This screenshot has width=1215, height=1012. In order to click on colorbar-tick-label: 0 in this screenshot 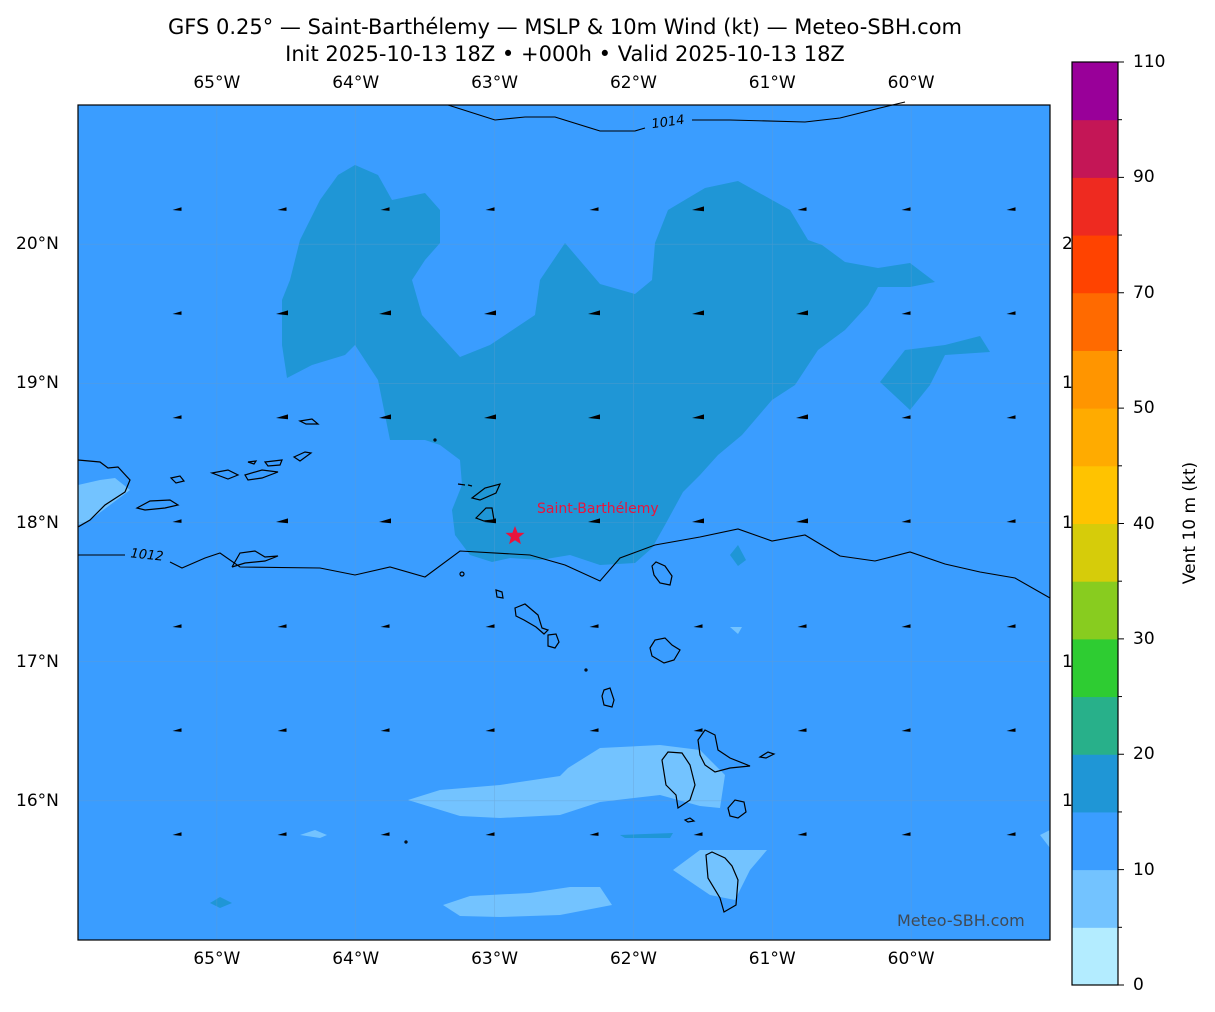, I will do `click(1138, 985)`.